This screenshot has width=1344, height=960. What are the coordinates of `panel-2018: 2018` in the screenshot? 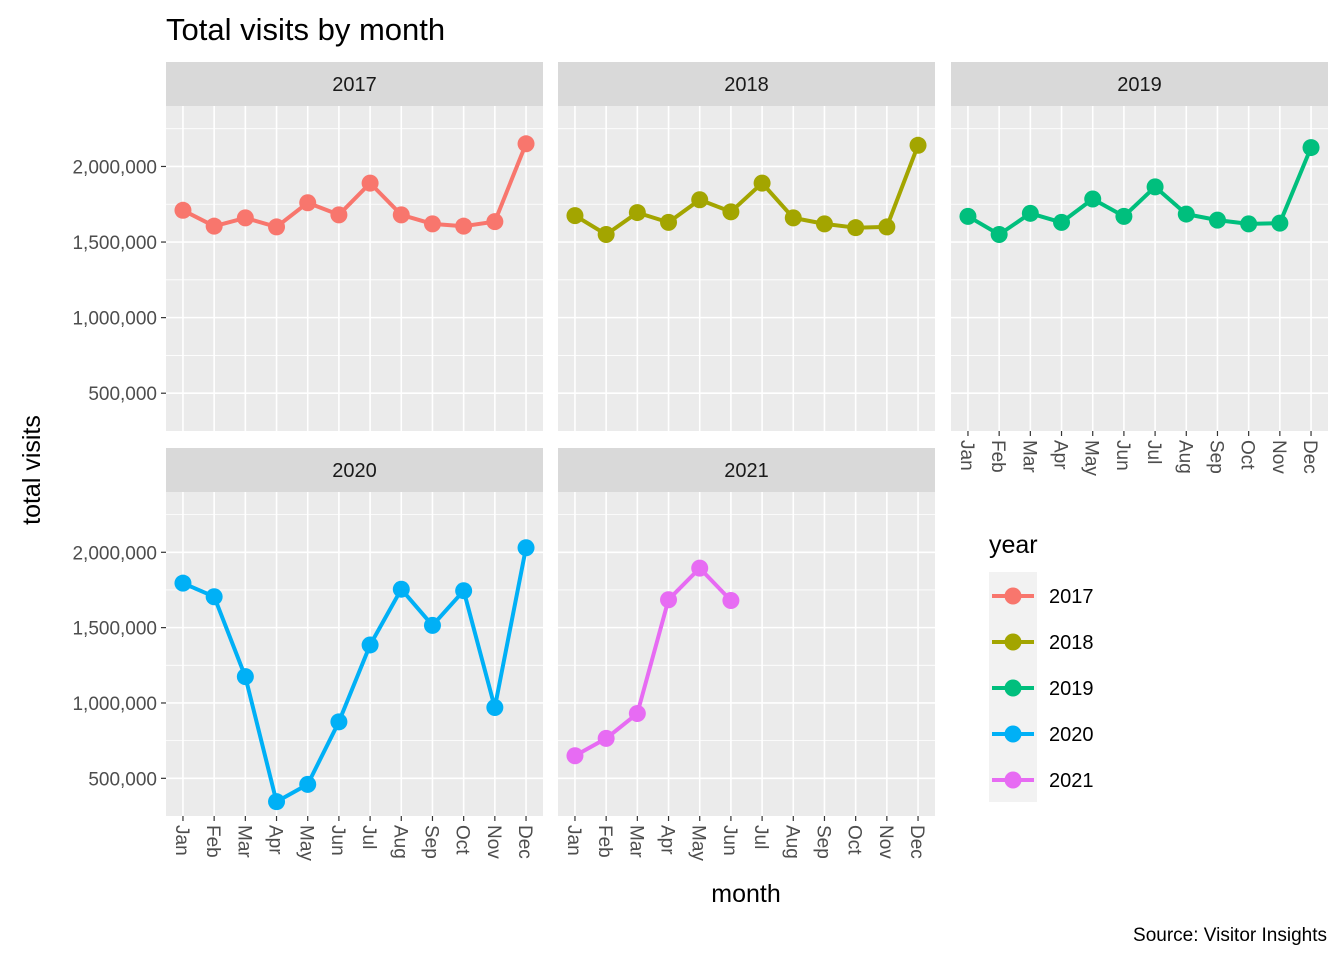 It's located at (746, 246).